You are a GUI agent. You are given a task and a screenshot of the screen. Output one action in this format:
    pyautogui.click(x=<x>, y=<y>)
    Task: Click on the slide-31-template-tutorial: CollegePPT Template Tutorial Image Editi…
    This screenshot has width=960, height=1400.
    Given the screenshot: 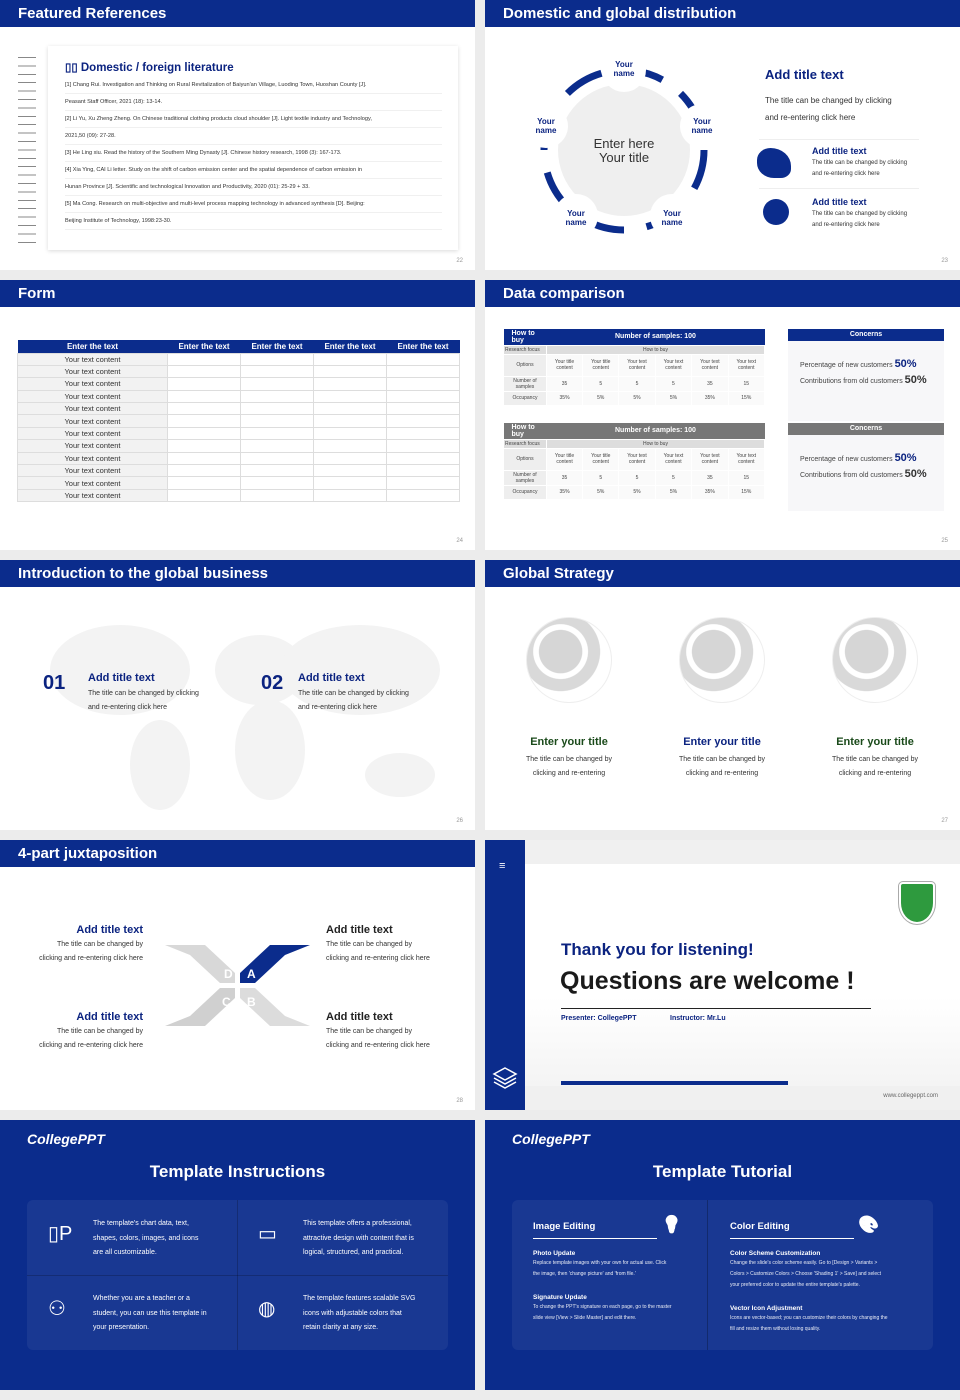 What is the action you would take?
    pyautogui.click(x=722, y=1255)
    